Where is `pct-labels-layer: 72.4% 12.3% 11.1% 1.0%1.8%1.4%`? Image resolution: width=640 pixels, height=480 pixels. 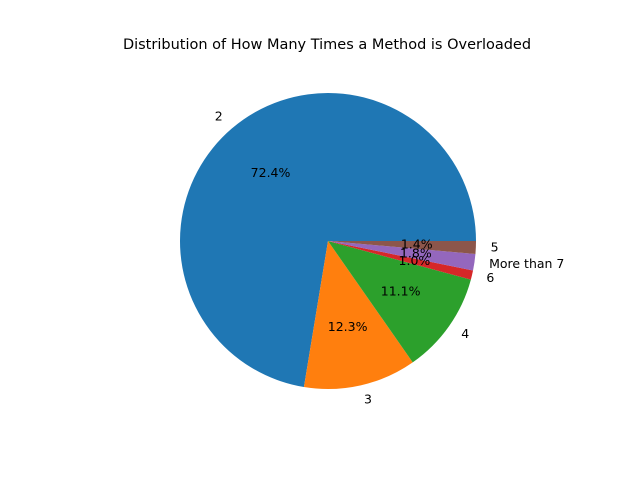 pct-labels-layer: 72.4% 12.3% 11.1% 1.0%1.8%1.4% is located at coordinates (342, 249).